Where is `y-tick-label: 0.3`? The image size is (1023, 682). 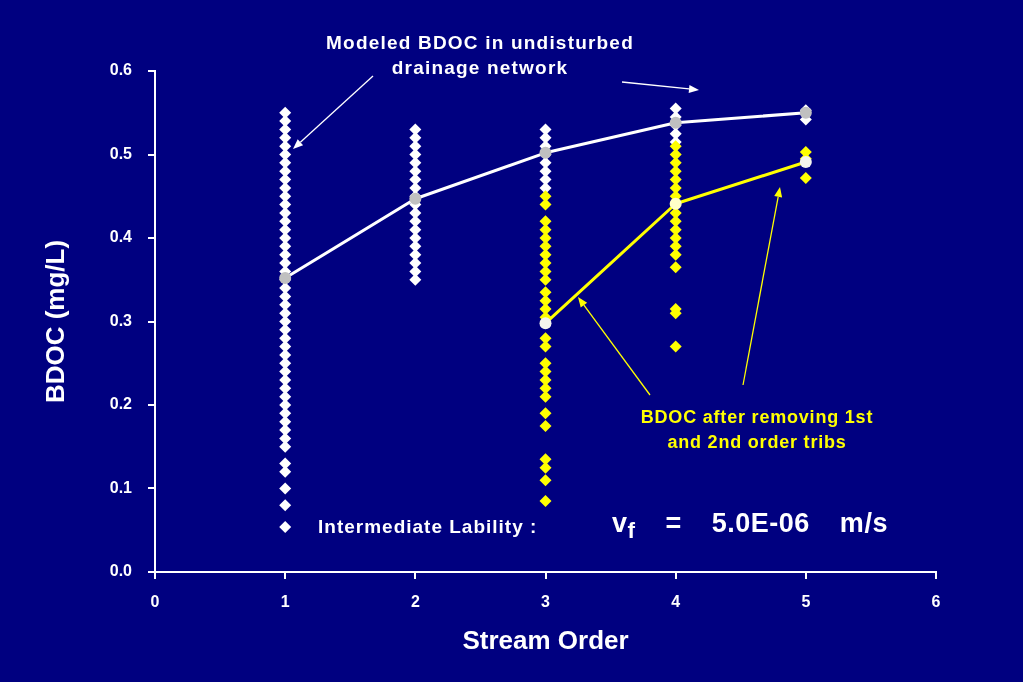 y-tick-label: 0.3 is located at coordinates (121, 320).